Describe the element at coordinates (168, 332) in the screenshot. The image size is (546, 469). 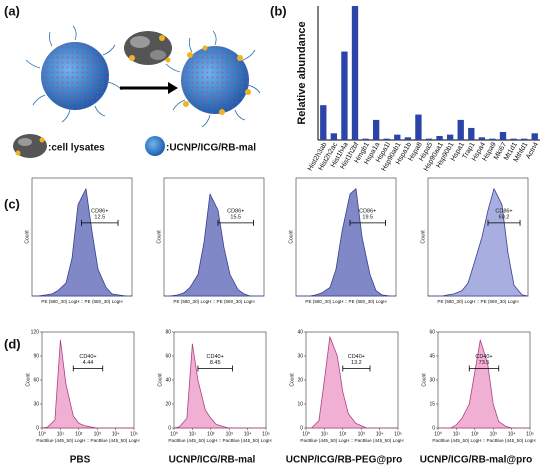
I see `y-tick-label: 80` at that location.